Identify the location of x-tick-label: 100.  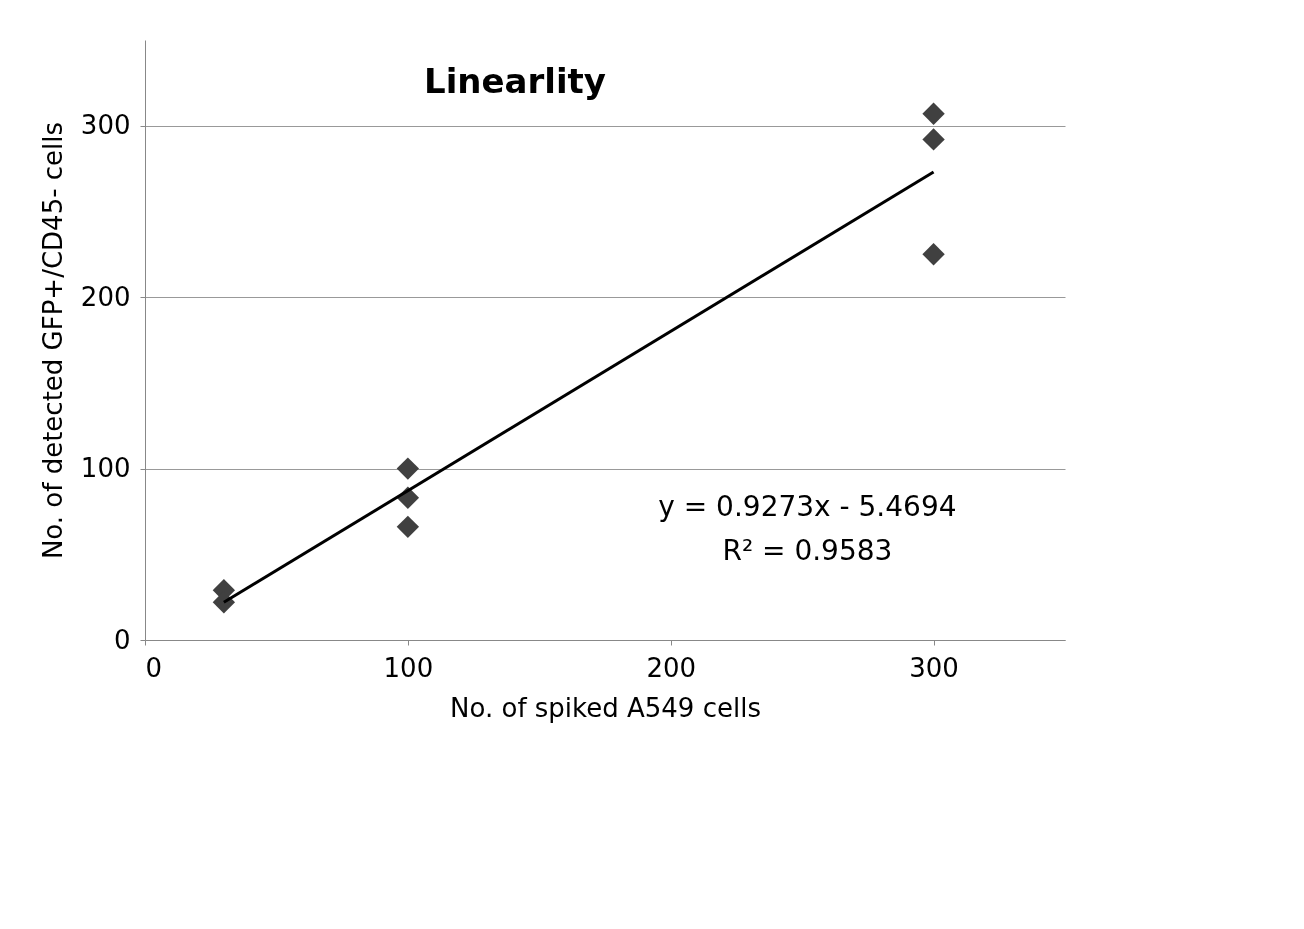
(408, 667).